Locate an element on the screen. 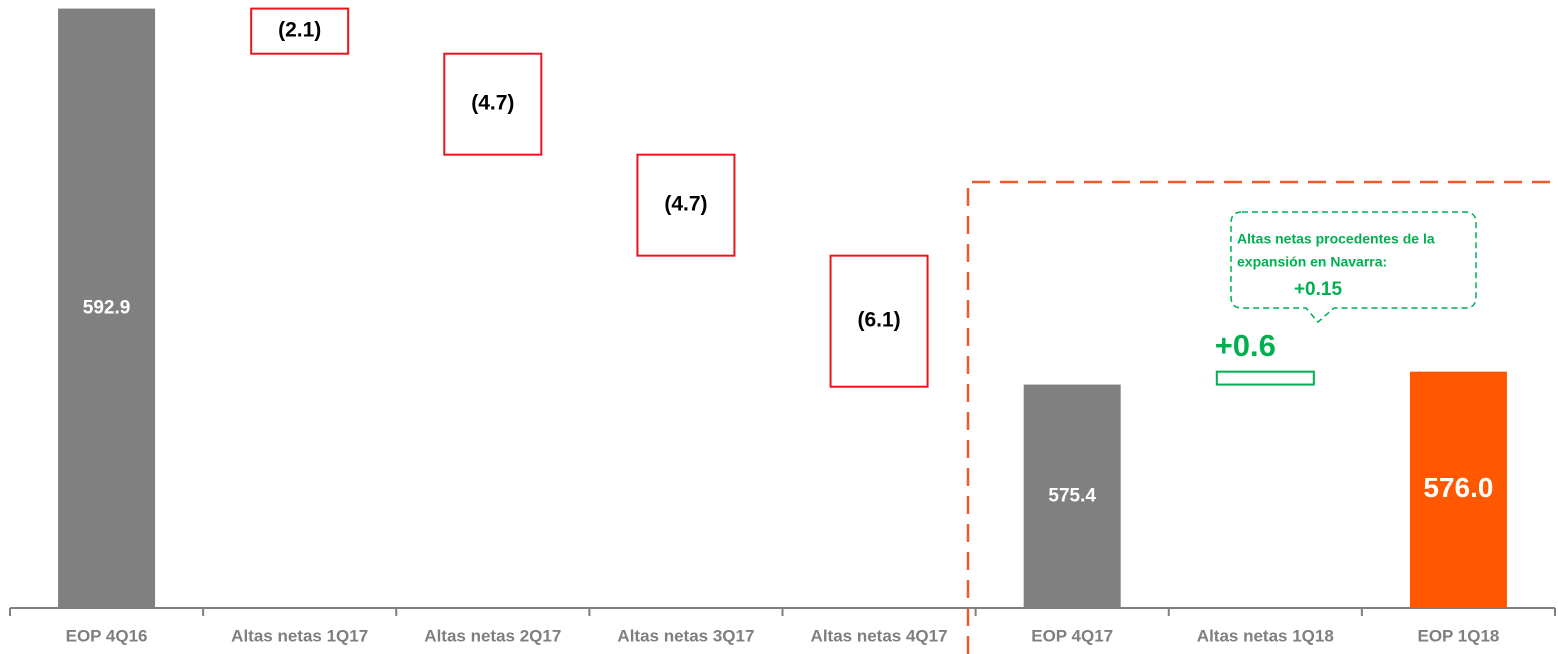 The image size is (1558, 654). value-label: (6.1) is located at coordinates (878, 320).